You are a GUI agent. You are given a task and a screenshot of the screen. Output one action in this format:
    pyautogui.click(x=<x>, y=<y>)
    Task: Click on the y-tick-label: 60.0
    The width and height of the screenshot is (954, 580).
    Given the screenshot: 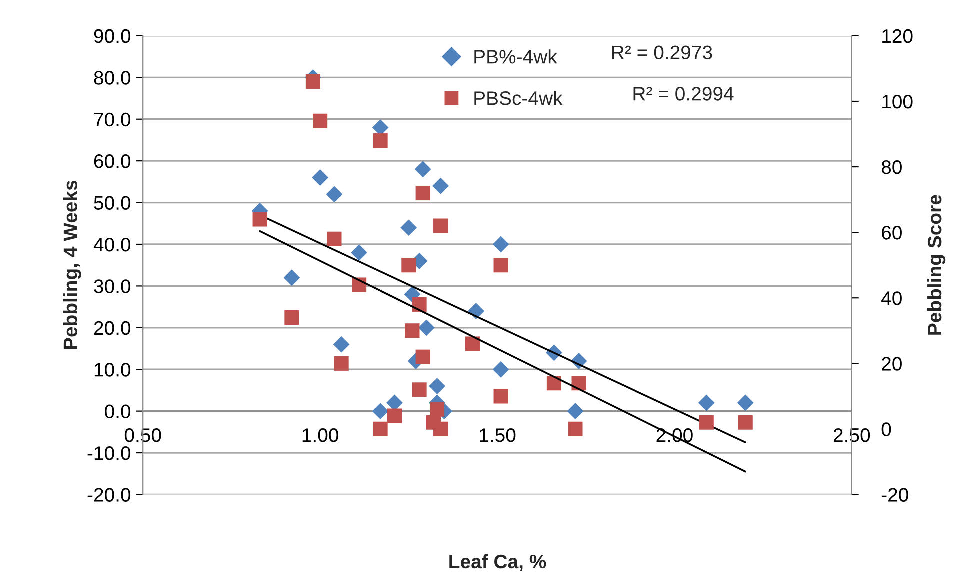 What is the action you would take?
    pyautogui.click(x=112, y=161)
    